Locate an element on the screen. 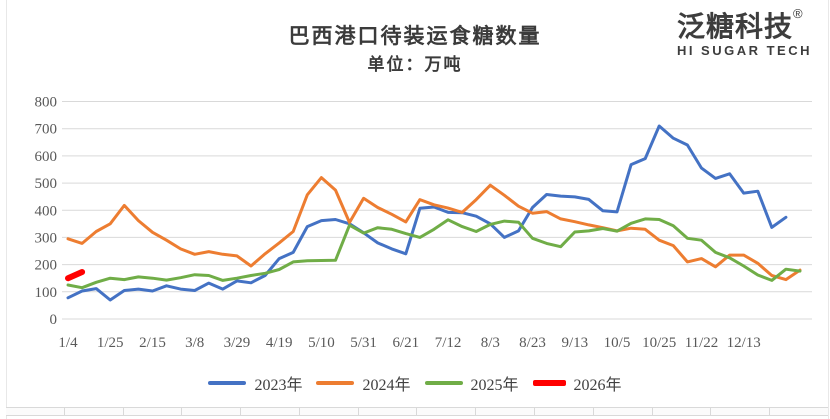 Image resolution: width=830 pixels, height=419 pixels. svg-text: 4/19 is located at coordinates (279, 343).